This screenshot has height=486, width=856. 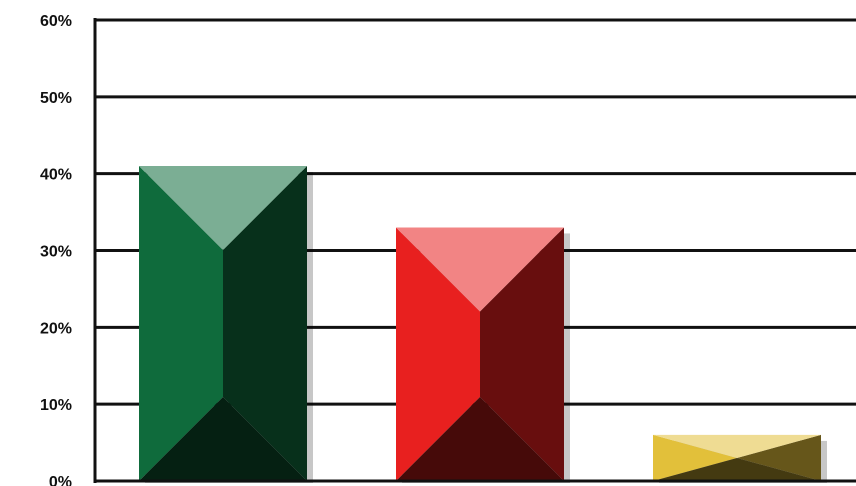 I want to click on y-tick-label: 50%, so click(x=56, y=98).